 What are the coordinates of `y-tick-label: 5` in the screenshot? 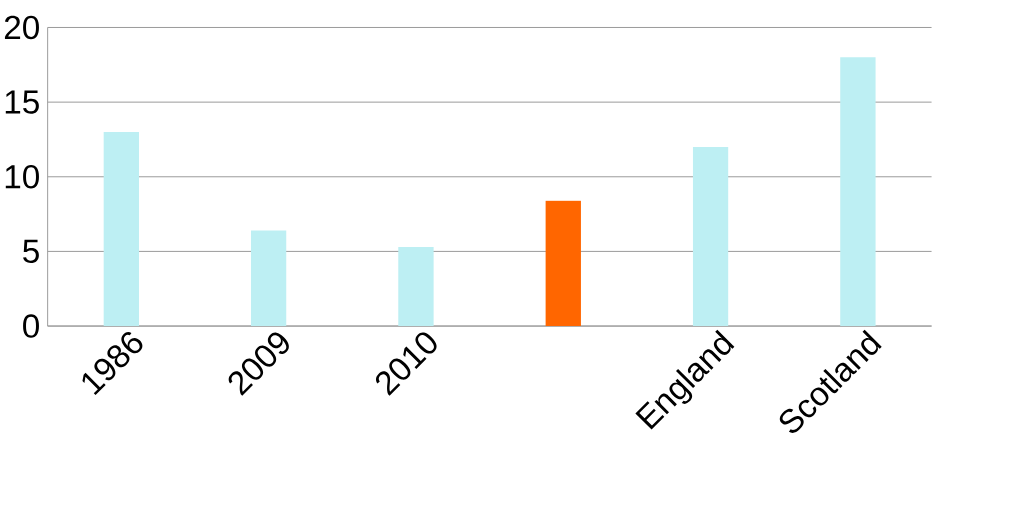 It's located at (31, 251).